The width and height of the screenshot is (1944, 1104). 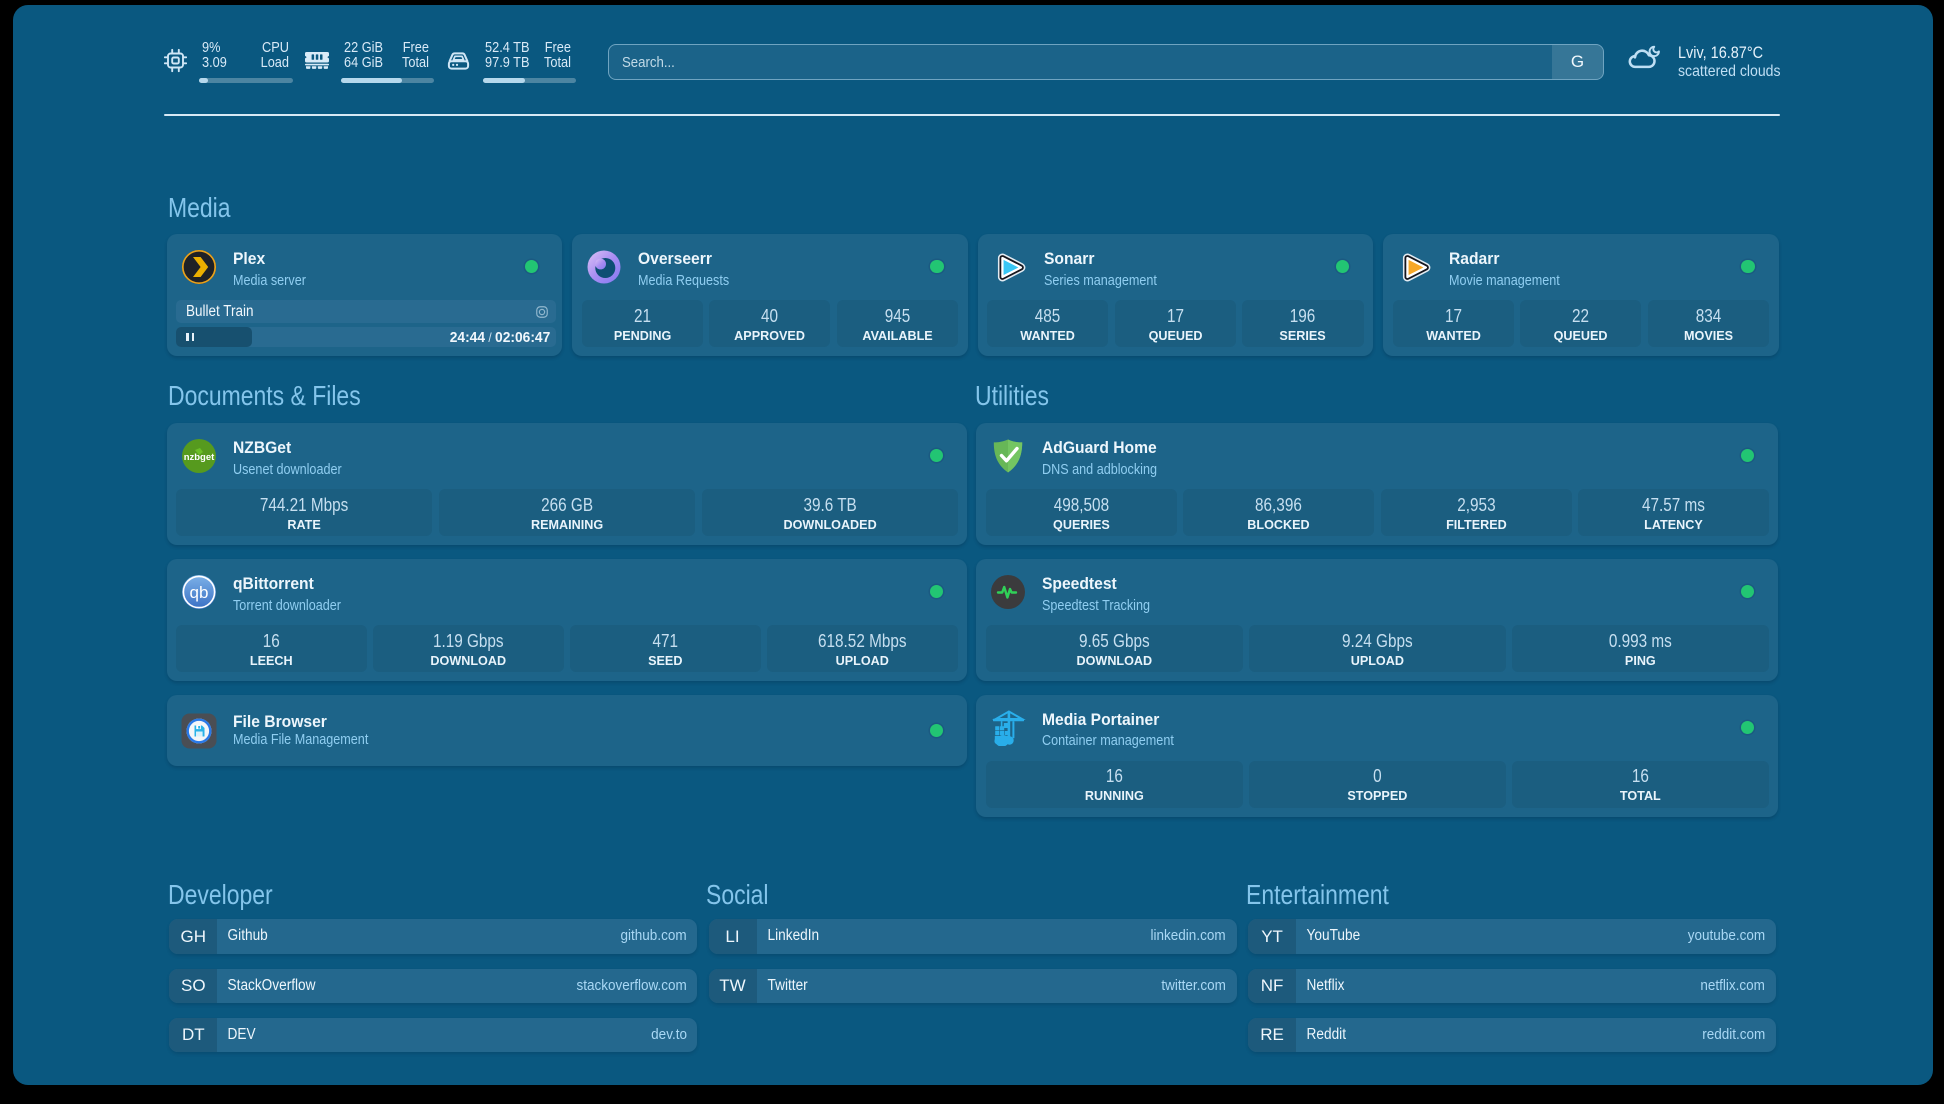 I want to click on svg-text: qb, so click(x=198, y=592).